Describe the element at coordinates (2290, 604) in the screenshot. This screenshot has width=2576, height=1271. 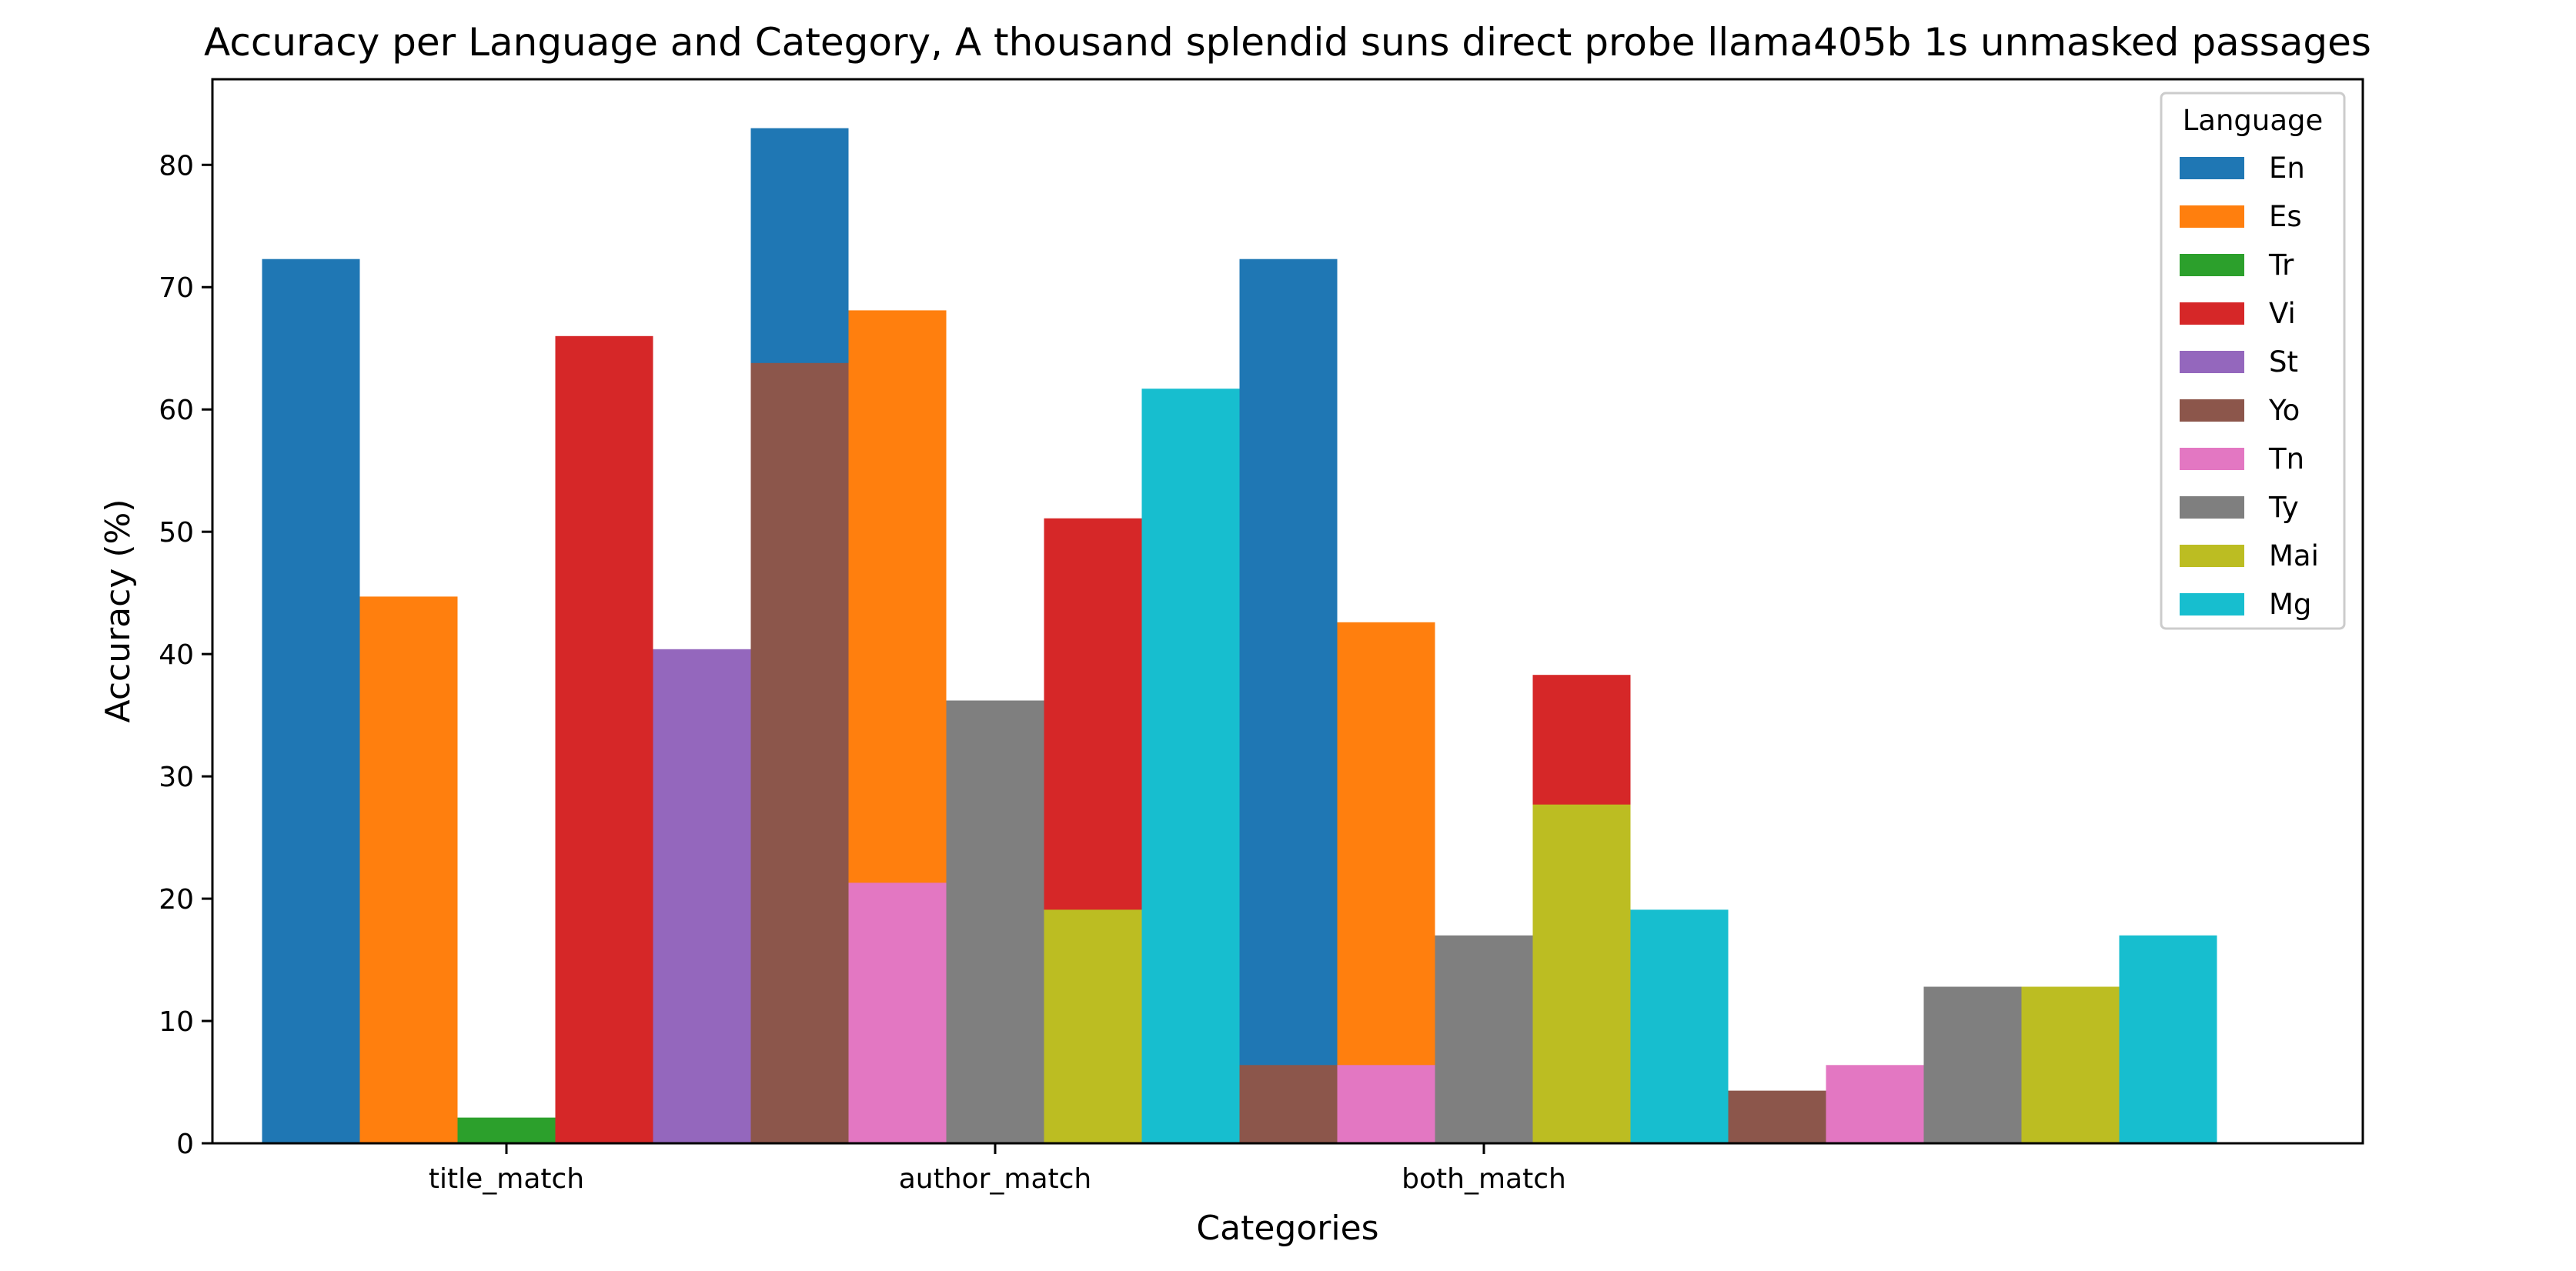
I see `legend-label: Mg` at that location.